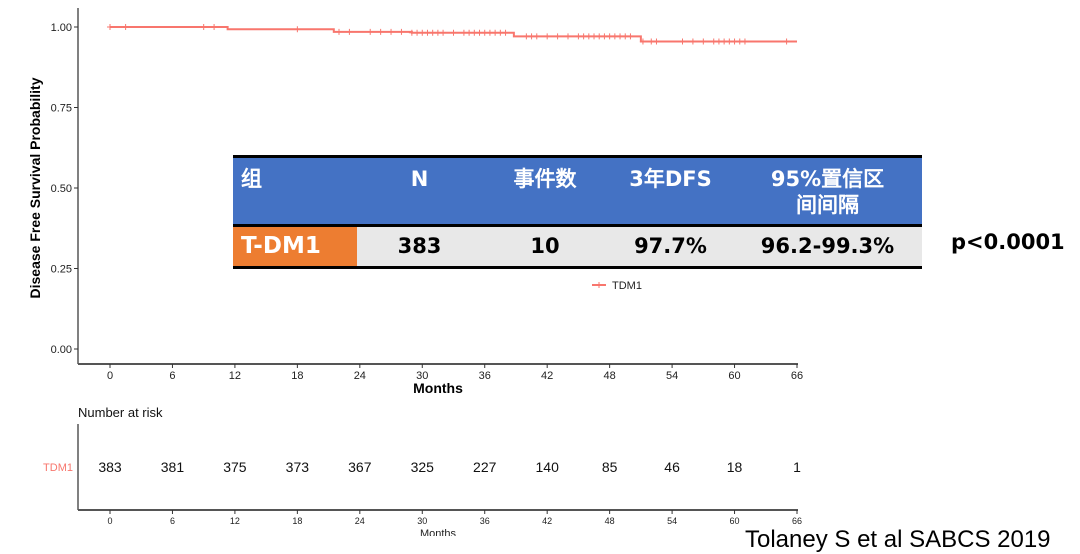 The width and height of the screenshot is (1080, 554). I want to click on cell-group: T-DM1, so click(295, 246).